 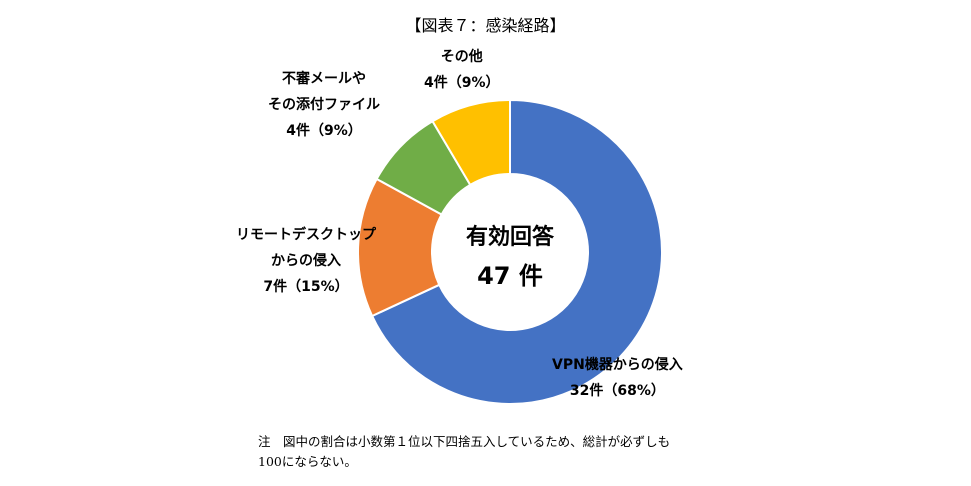 I want to click on slice-label-vpn-name: VPN機器からの侵入, so click(x=617, y=365).